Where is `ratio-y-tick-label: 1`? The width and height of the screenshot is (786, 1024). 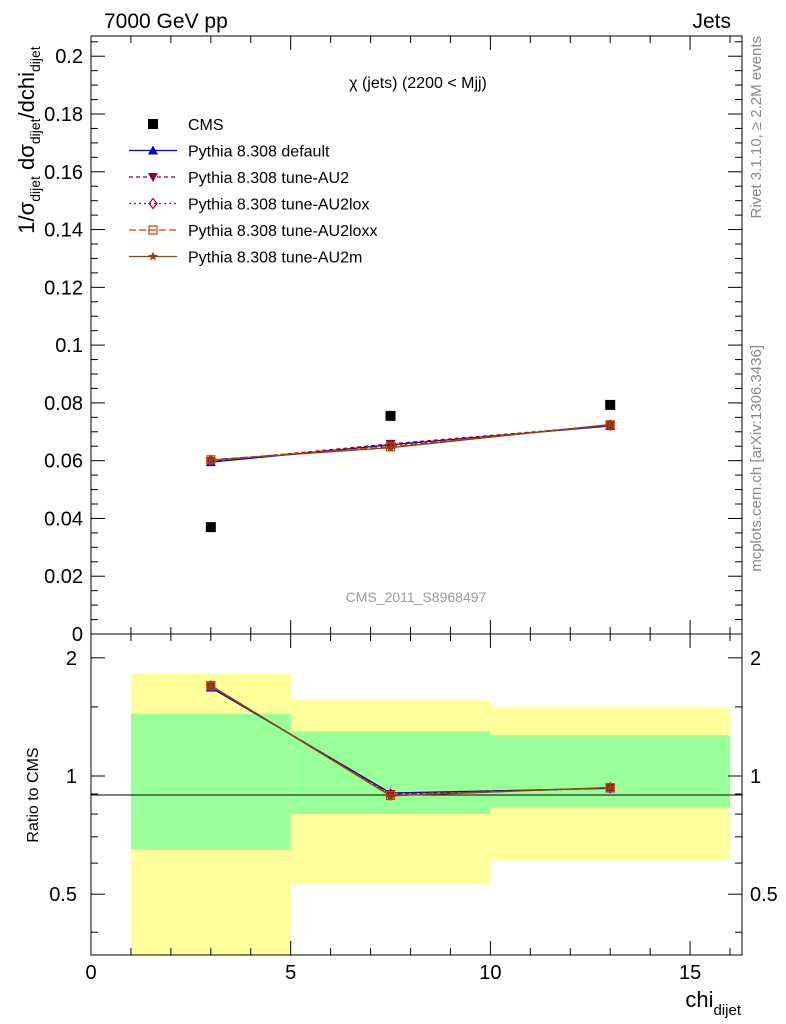 ratio-y-tick-label: 1 is located at coordinates (71, 777).